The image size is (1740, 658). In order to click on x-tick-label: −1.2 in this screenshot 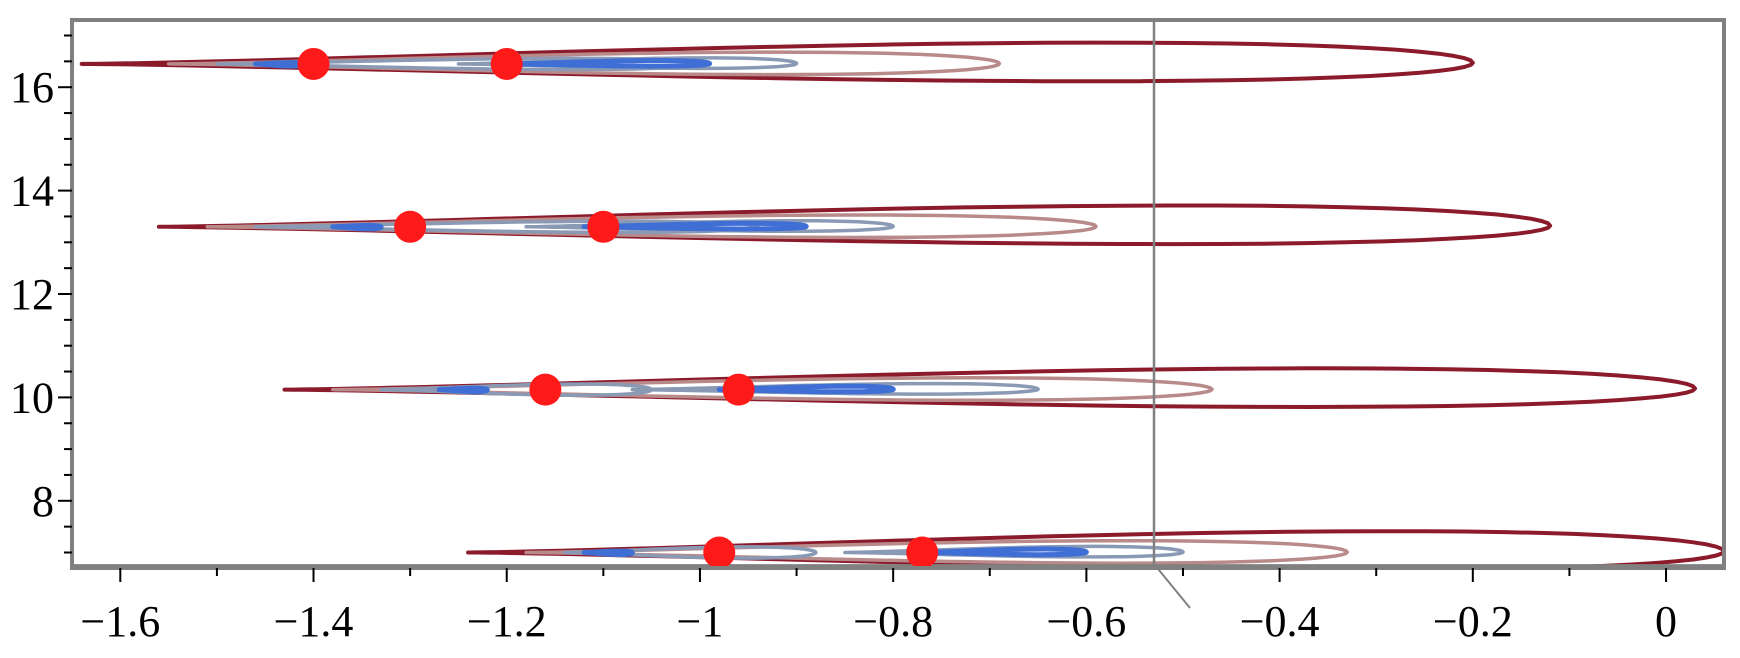, I will do `click(507, 621)`.